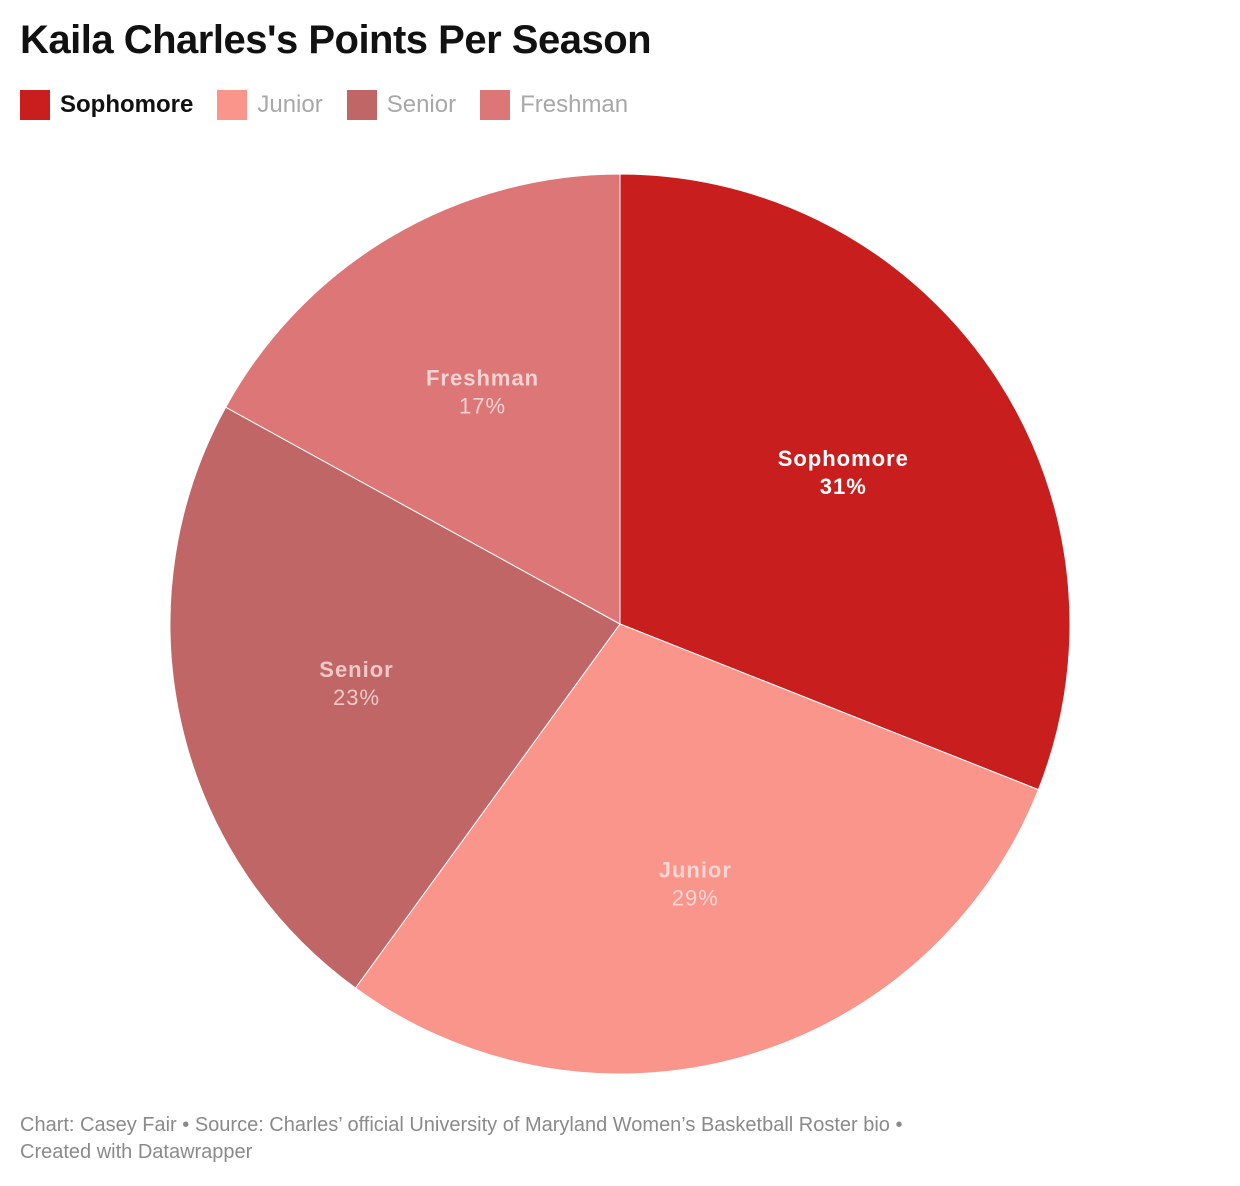 The image size is (1240, 1186). What do you see at coordinates (232, 105) in the screenshot?
I see `legend-swatch-junior` at bounding box center [232, 105].